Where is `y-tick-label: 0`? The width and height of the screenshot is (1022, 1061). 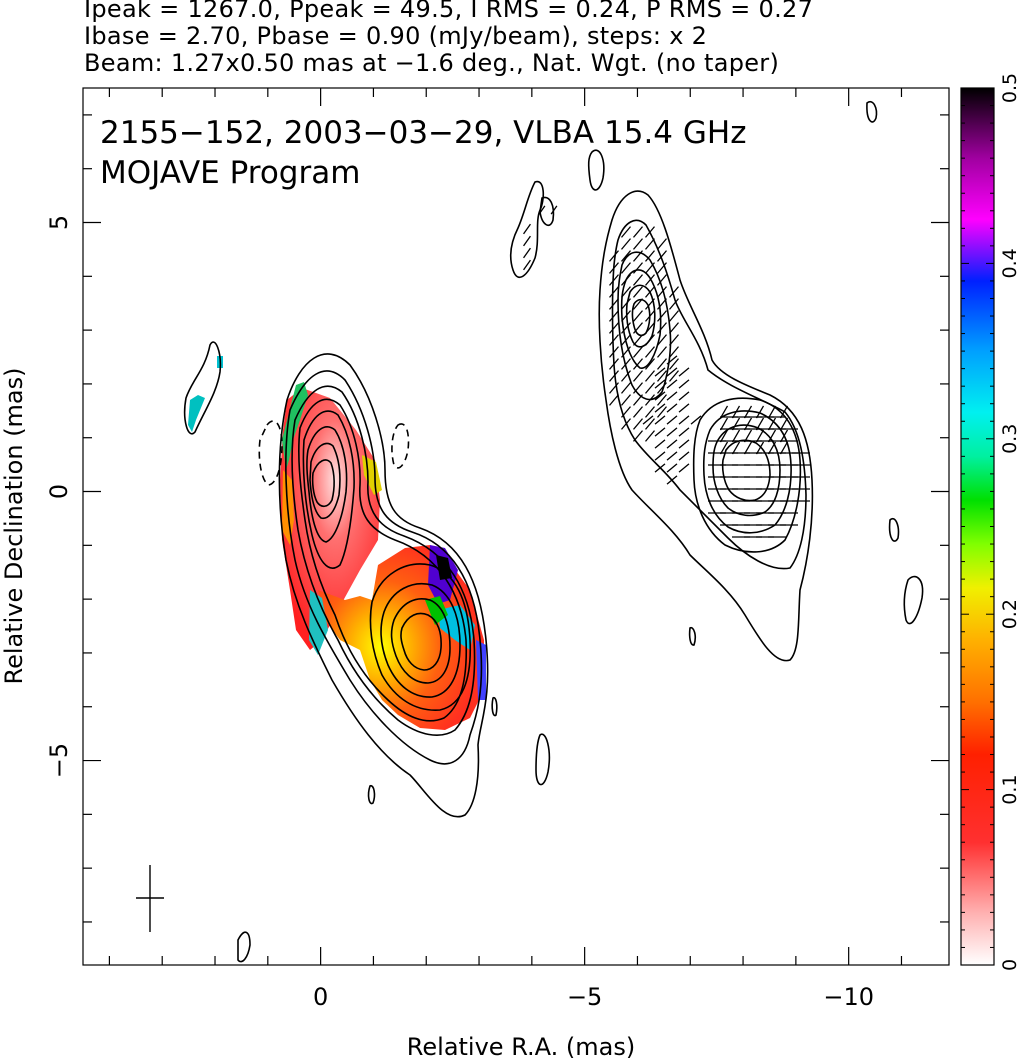
y-tick-label: 0 is located at coordinates (59, 491).